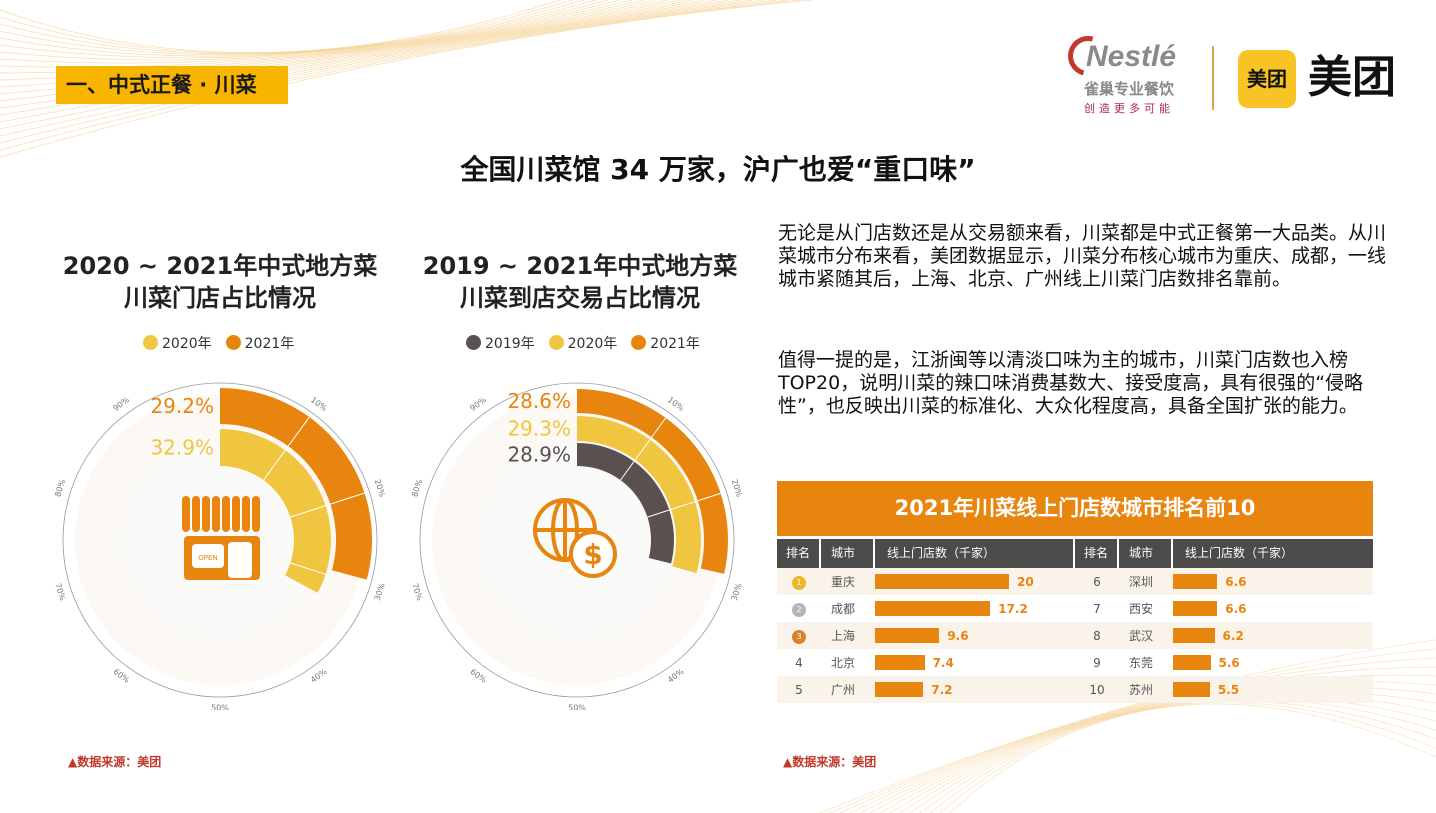  I want to click on chart-2-legend: 2019年 2020年 2021年, so click(583, 343).